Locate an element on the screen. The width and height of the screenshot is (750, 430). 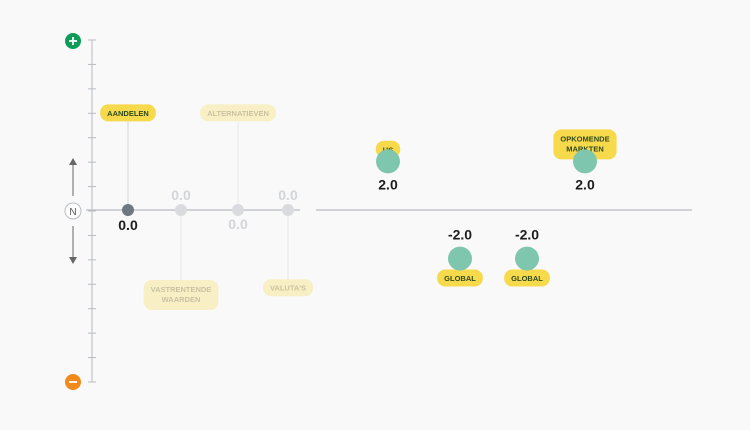
point-label: AANDELEN is located at coordinates (128, 113).